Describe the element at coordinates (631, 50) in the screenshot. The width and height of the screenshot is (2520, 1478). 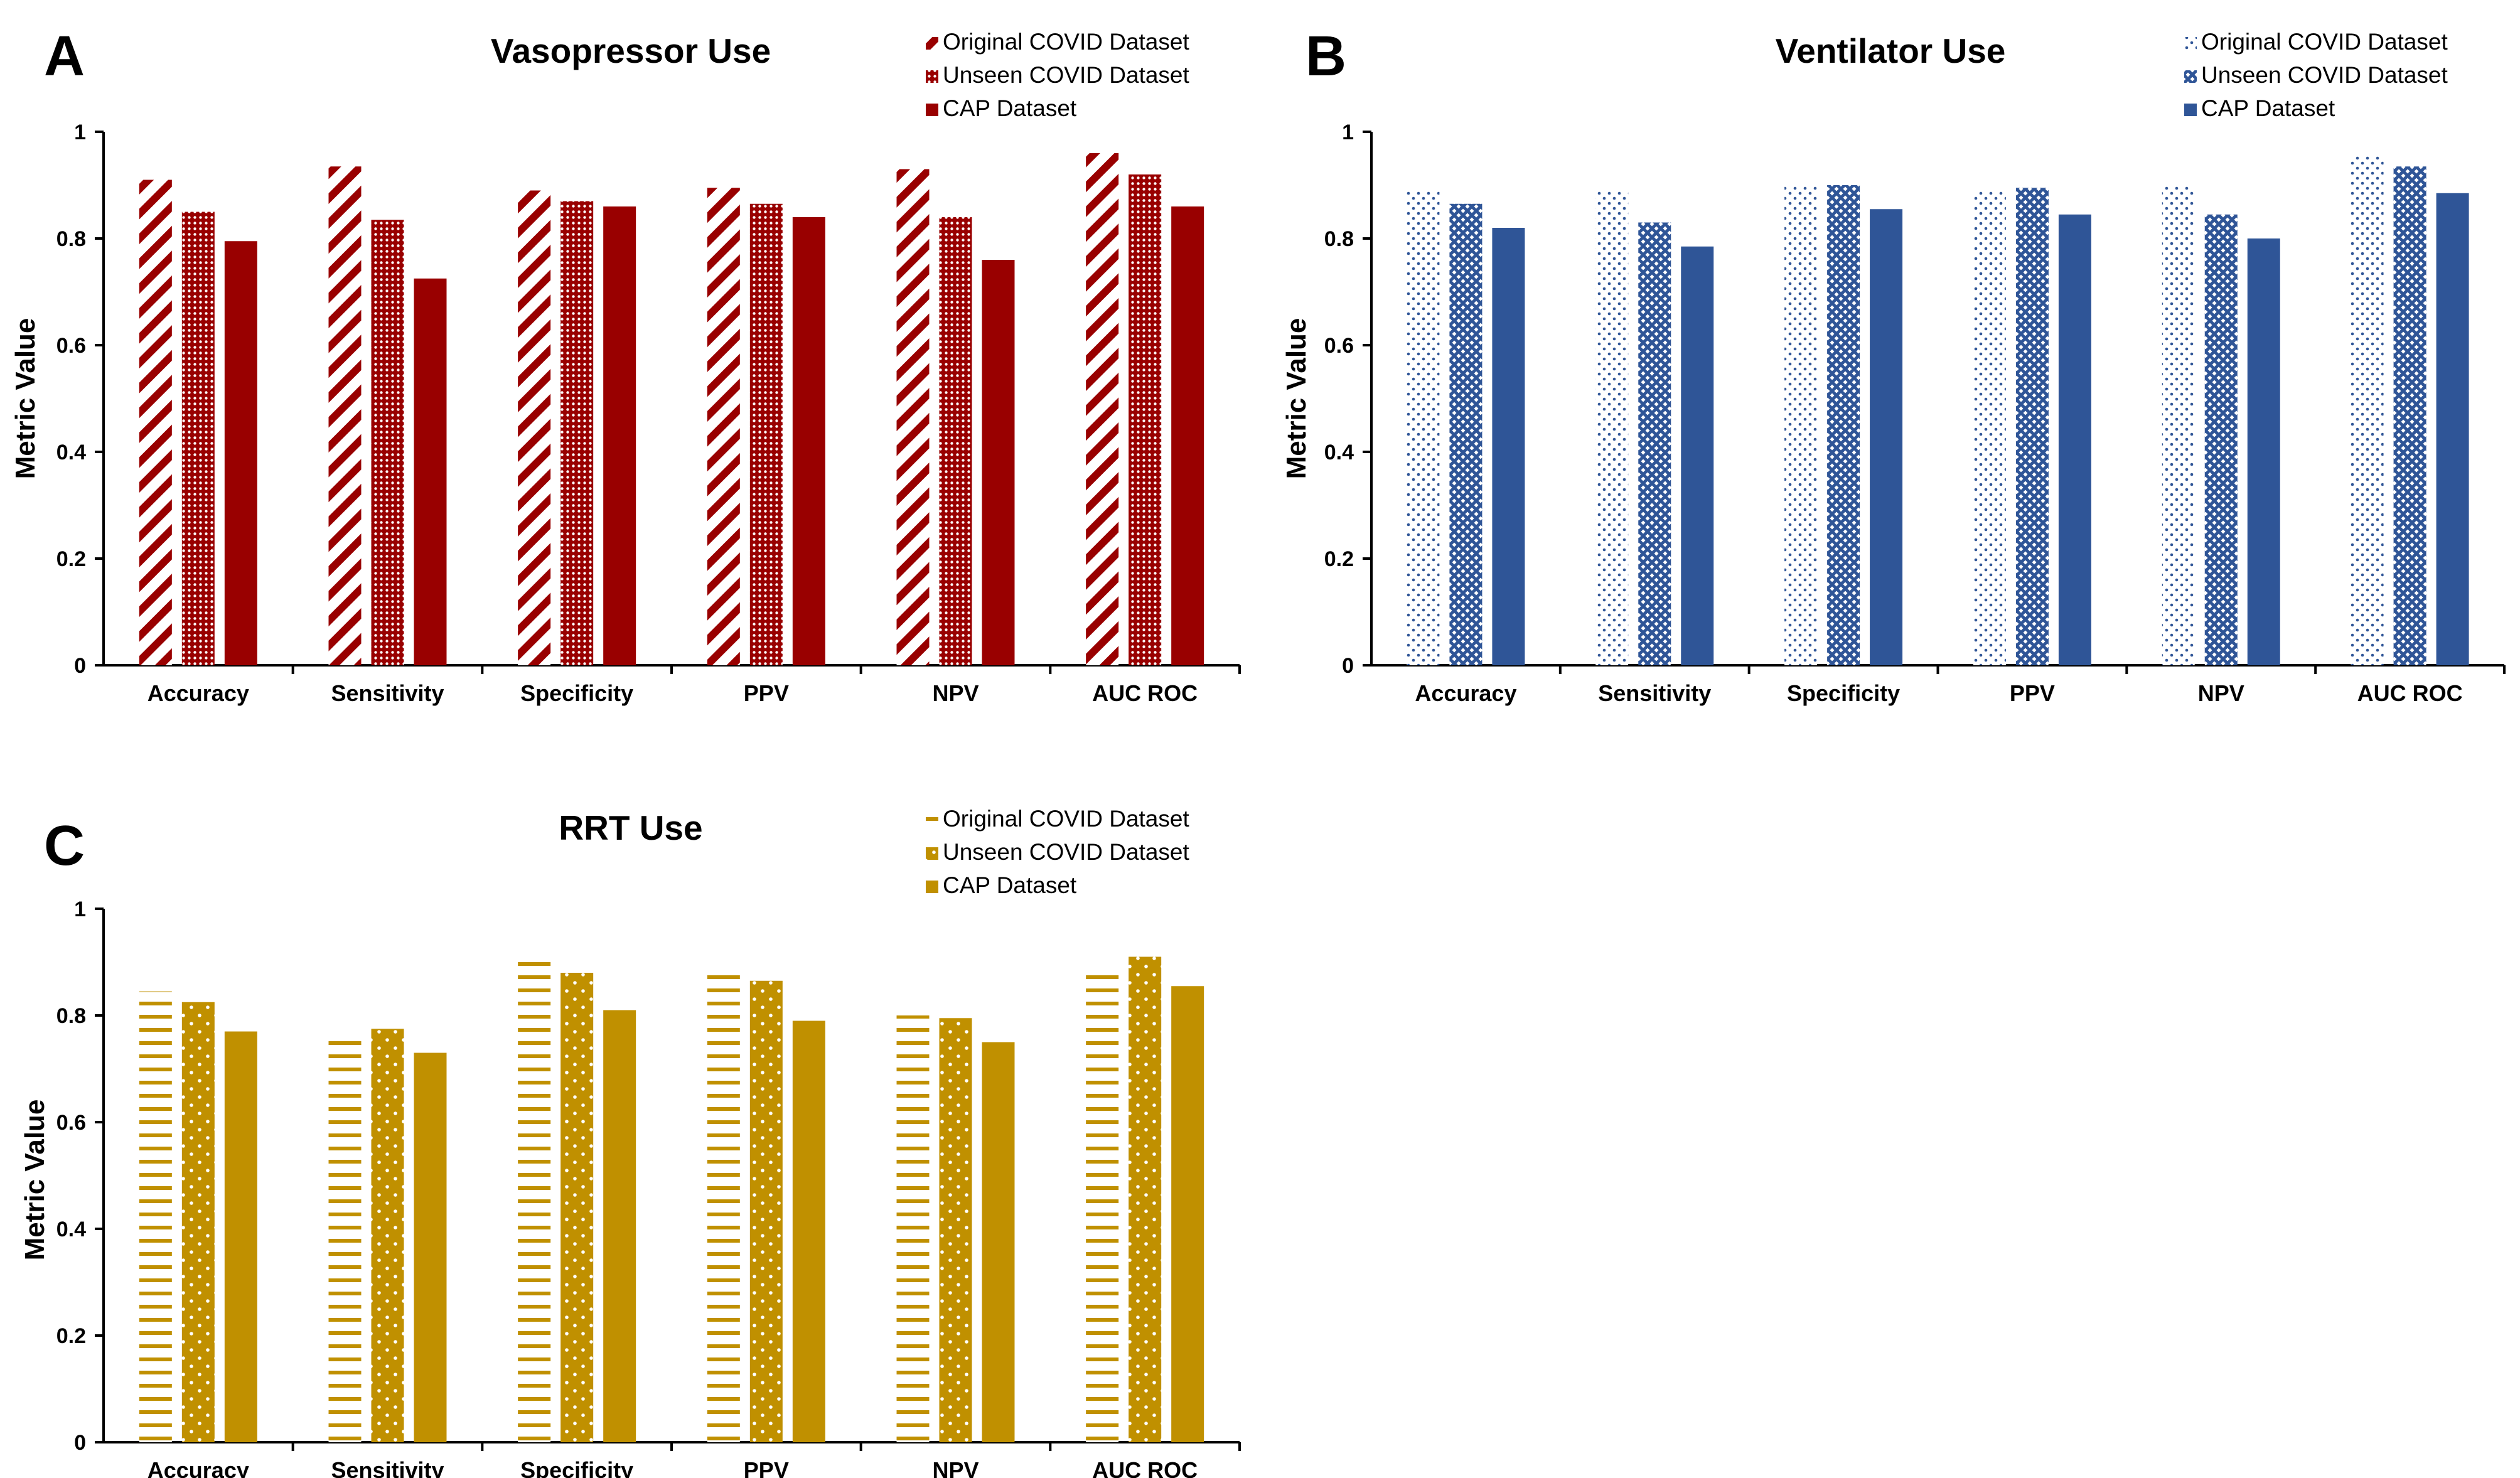
I see `chart-title: Vasopressor Use` at that location.